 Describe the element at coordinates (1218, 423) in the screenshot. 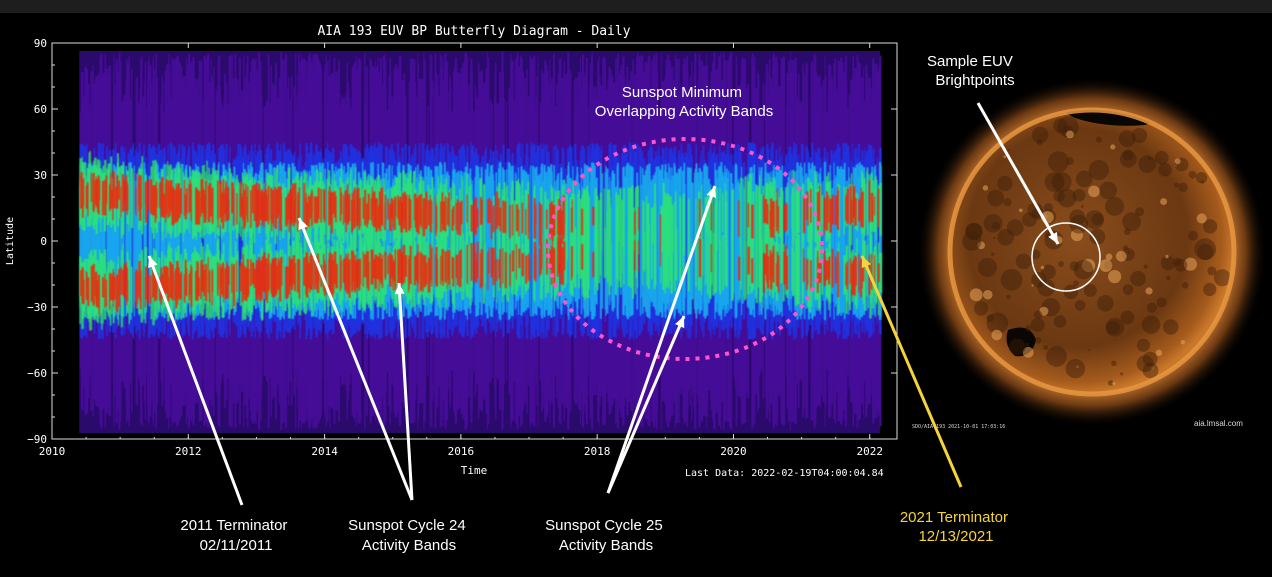

I see `sun-credit: aia.lmsal.com` at that location.